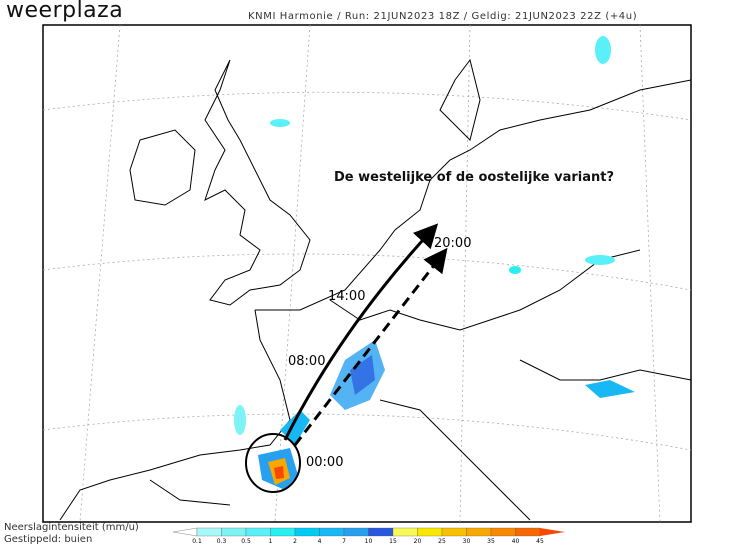 This screenshot has height=548, width=732. What do you see at coordinates (442, 541) in the screenshot?
I see `legend-tick: 25` at bounding box center [442, 541].